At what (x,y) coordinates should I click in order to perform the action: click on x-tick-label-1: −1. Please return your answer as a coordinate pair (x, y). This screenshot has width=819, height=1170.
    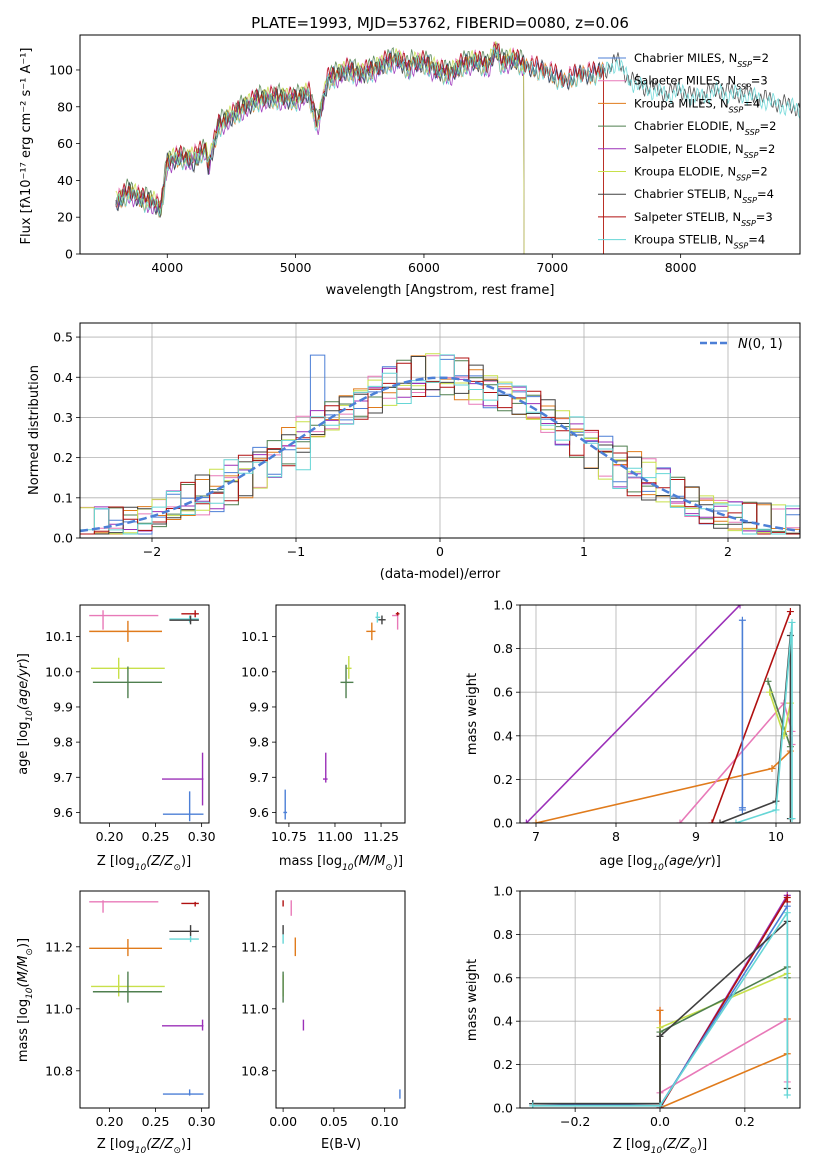
    Looking at the image, I should click on (296, 551).